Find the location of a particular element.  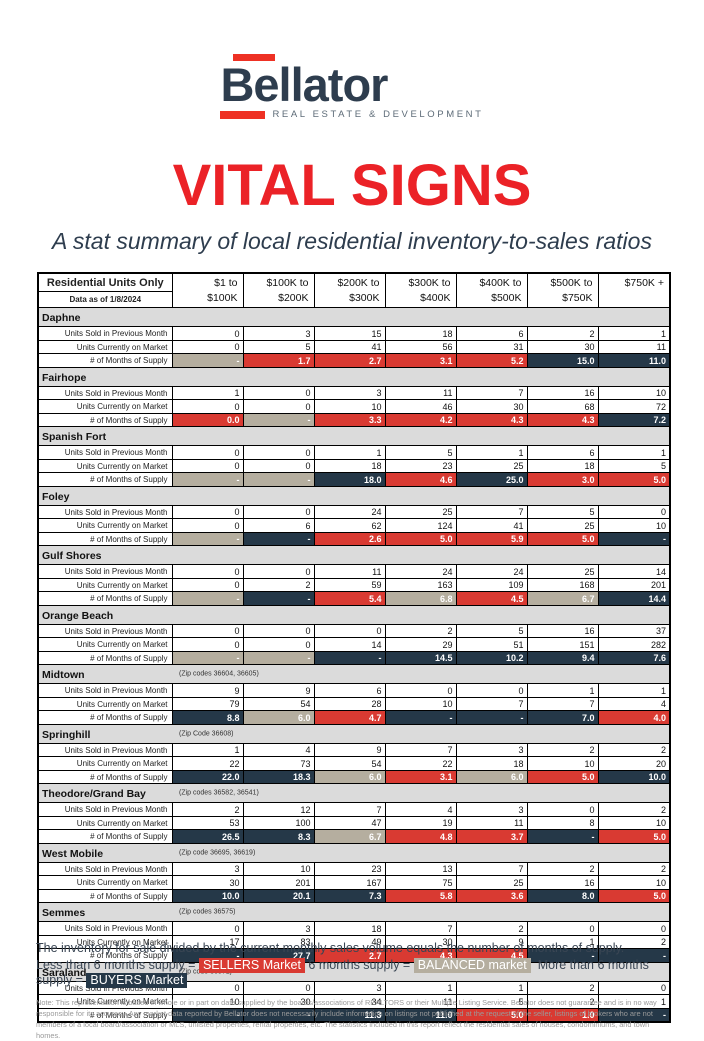

area-name: Daphne is located at coordinates (61, 318).